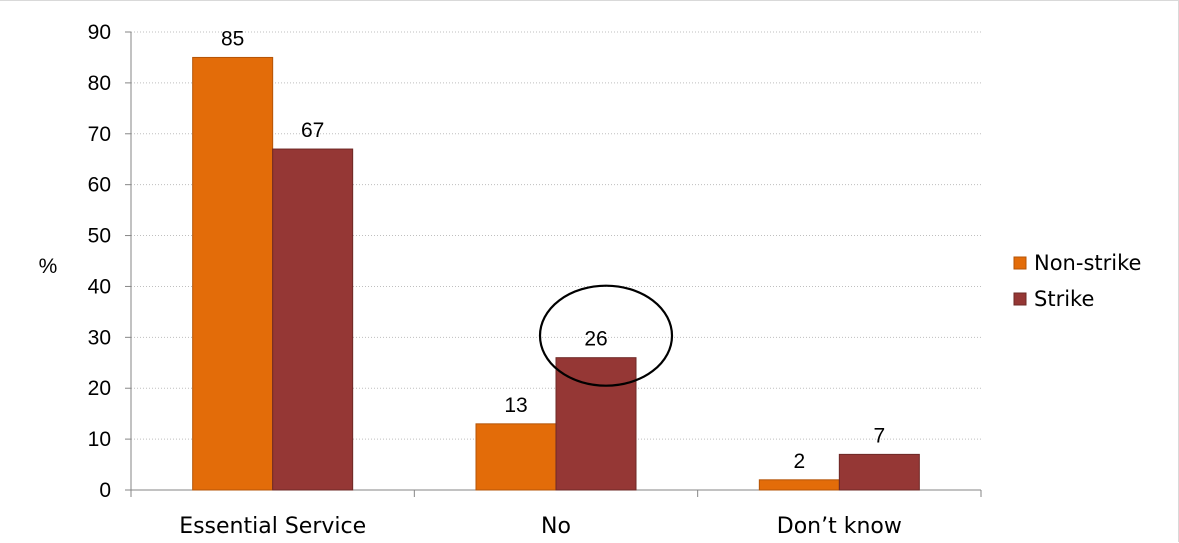 This screenshot has height=543, width=1179. Describe the element at coordinates (99, 286) in the screenshot. I see `y-tick-label: 40` at that location.